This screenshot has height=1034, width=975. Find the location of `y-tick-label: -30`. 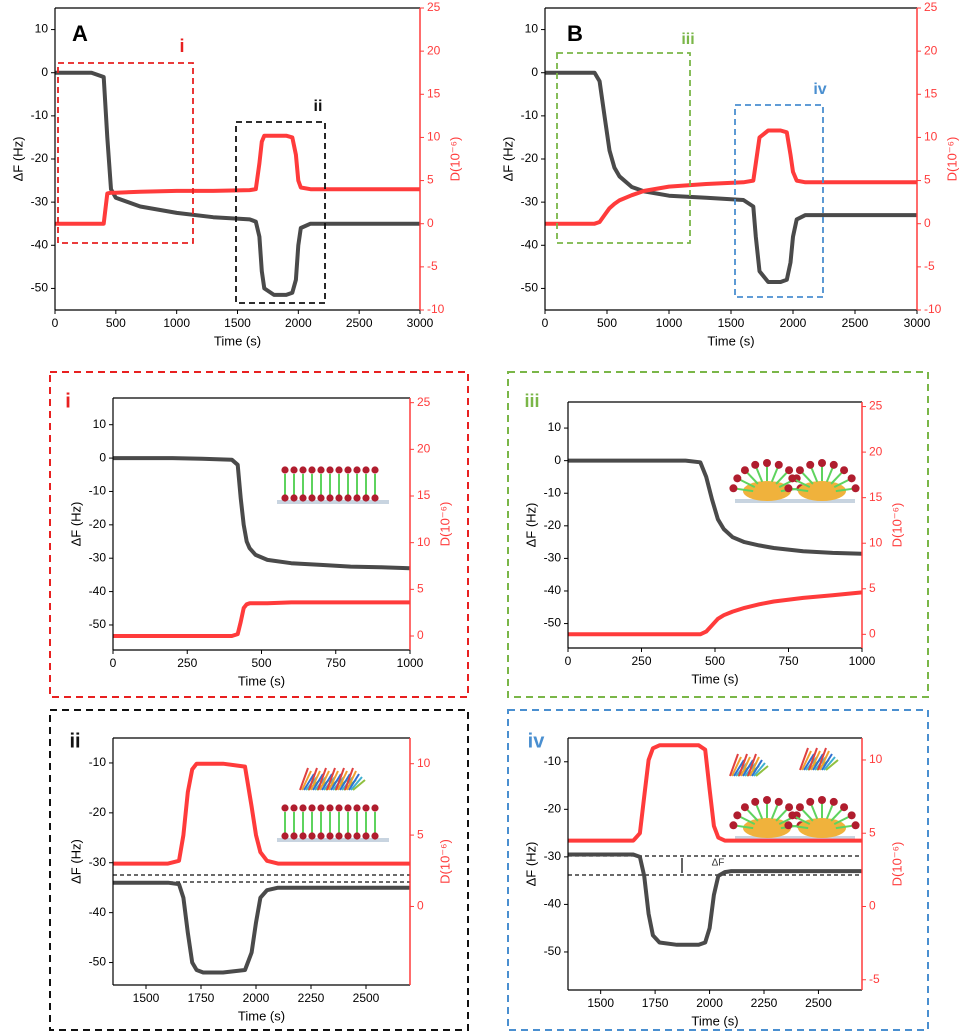

y-tick-label: -30 is located at coordinates (98, 862).